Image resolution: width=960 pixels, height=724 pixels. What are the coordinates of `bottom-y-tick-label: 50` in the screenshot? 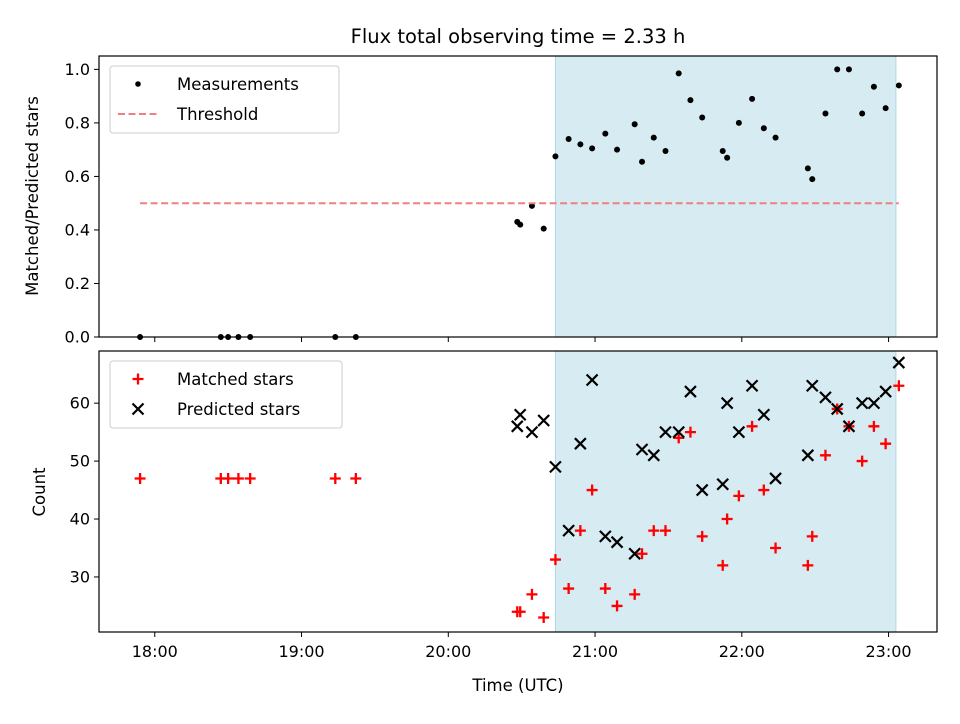 It's located at (80, 461).